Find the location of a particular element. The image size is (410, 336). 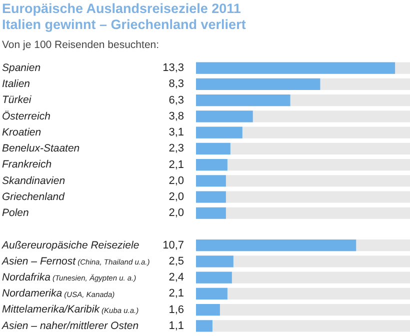

data-label: 1,6 is located at coordinates (176, 310).